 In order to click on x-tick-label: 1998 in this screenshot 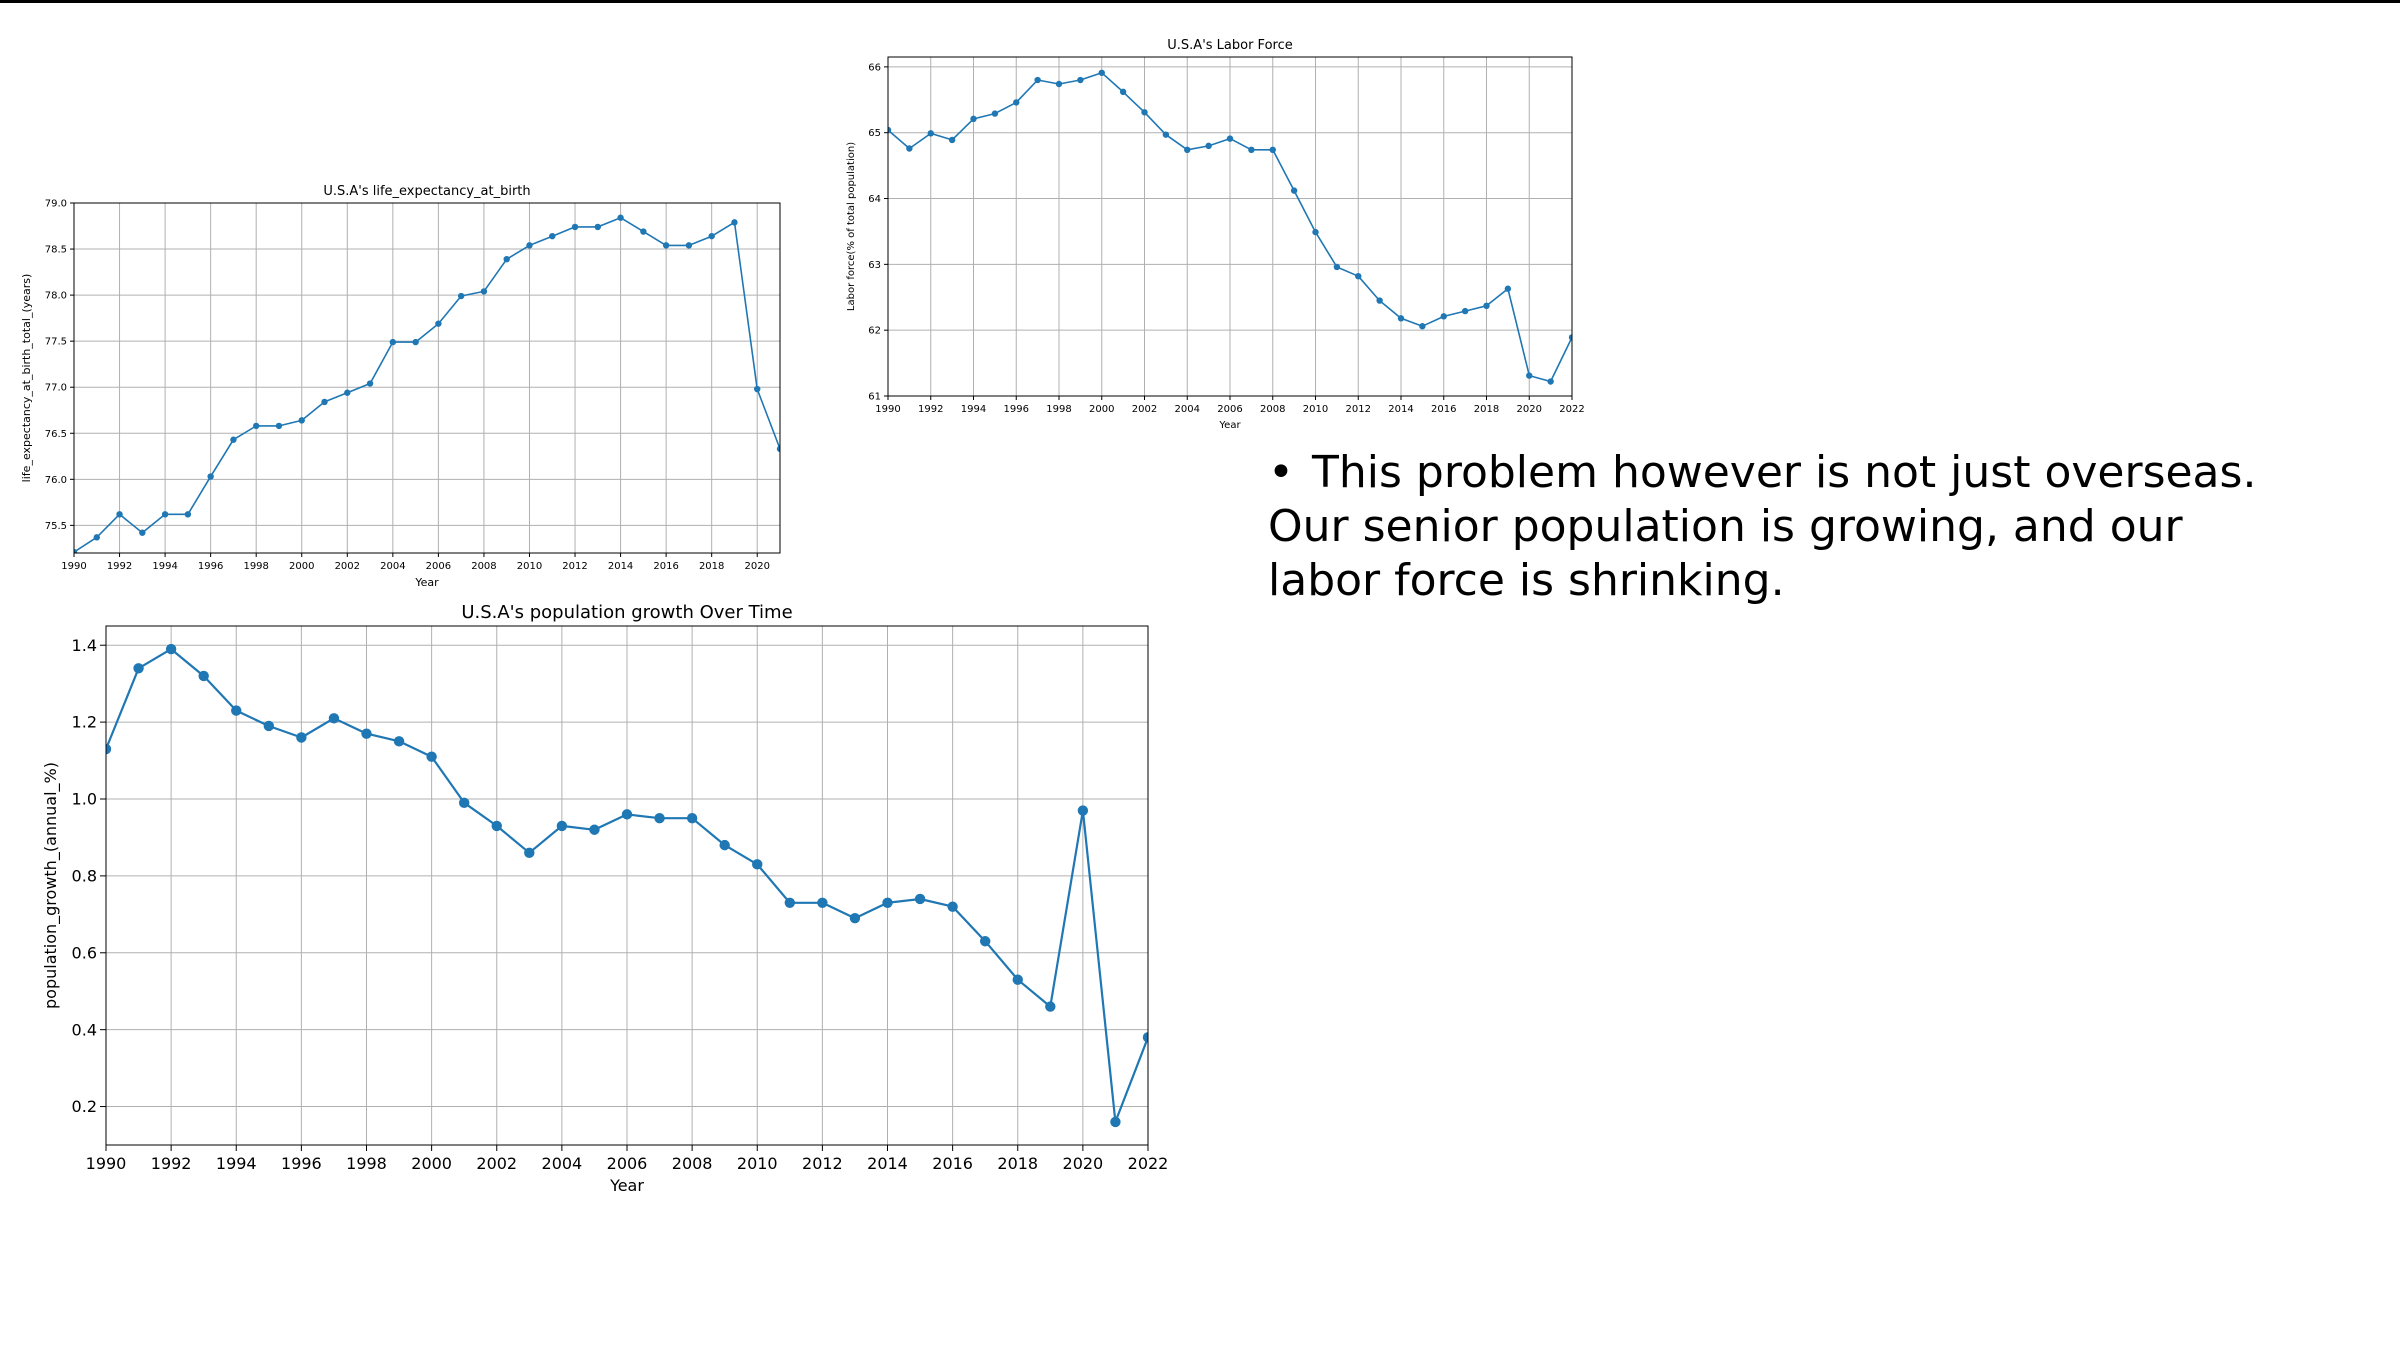, I will do `click(366, 1163)`.